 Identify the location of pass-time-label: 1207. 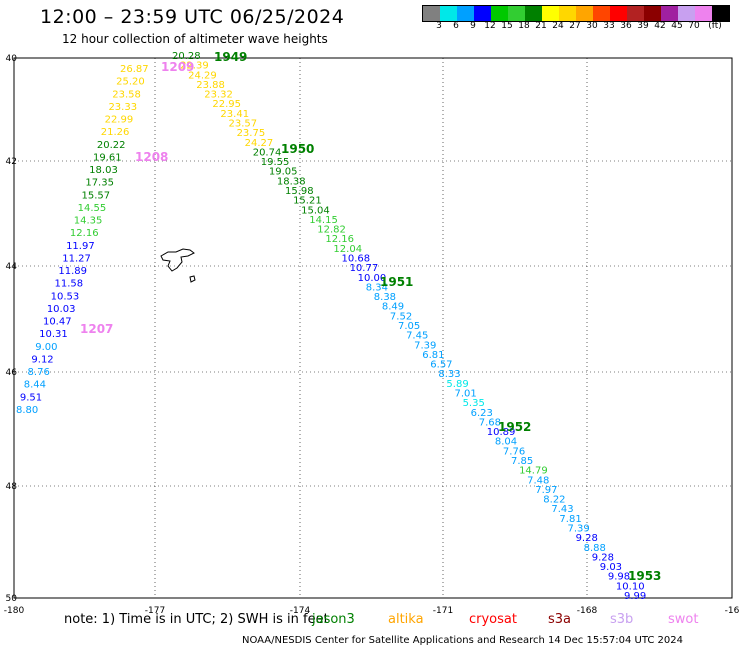
(96, 329).